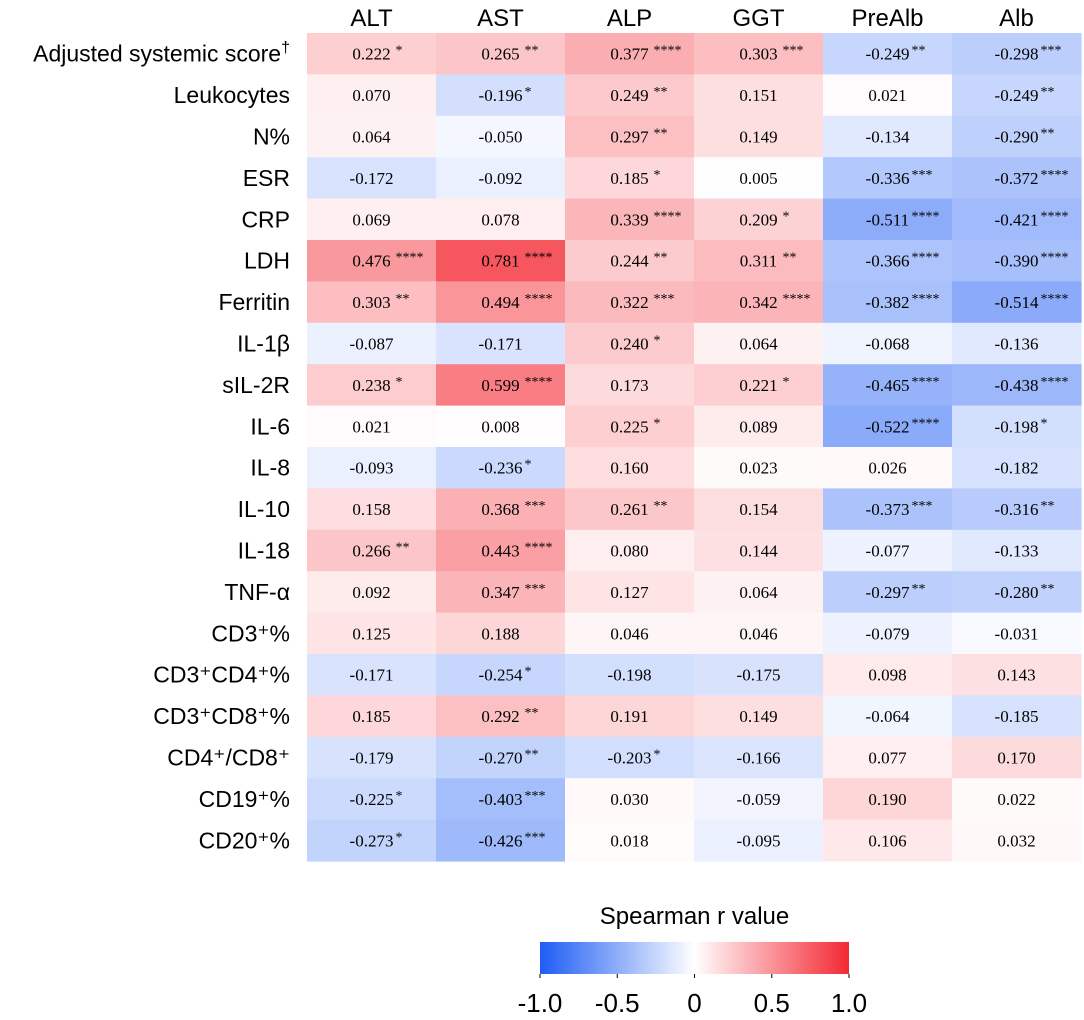 The height and width of the screenshot is (1020, 1084). Describe the element at coordinates (244, 840) in the screenshot. I see `row-header: CD20⁺%` at that location.